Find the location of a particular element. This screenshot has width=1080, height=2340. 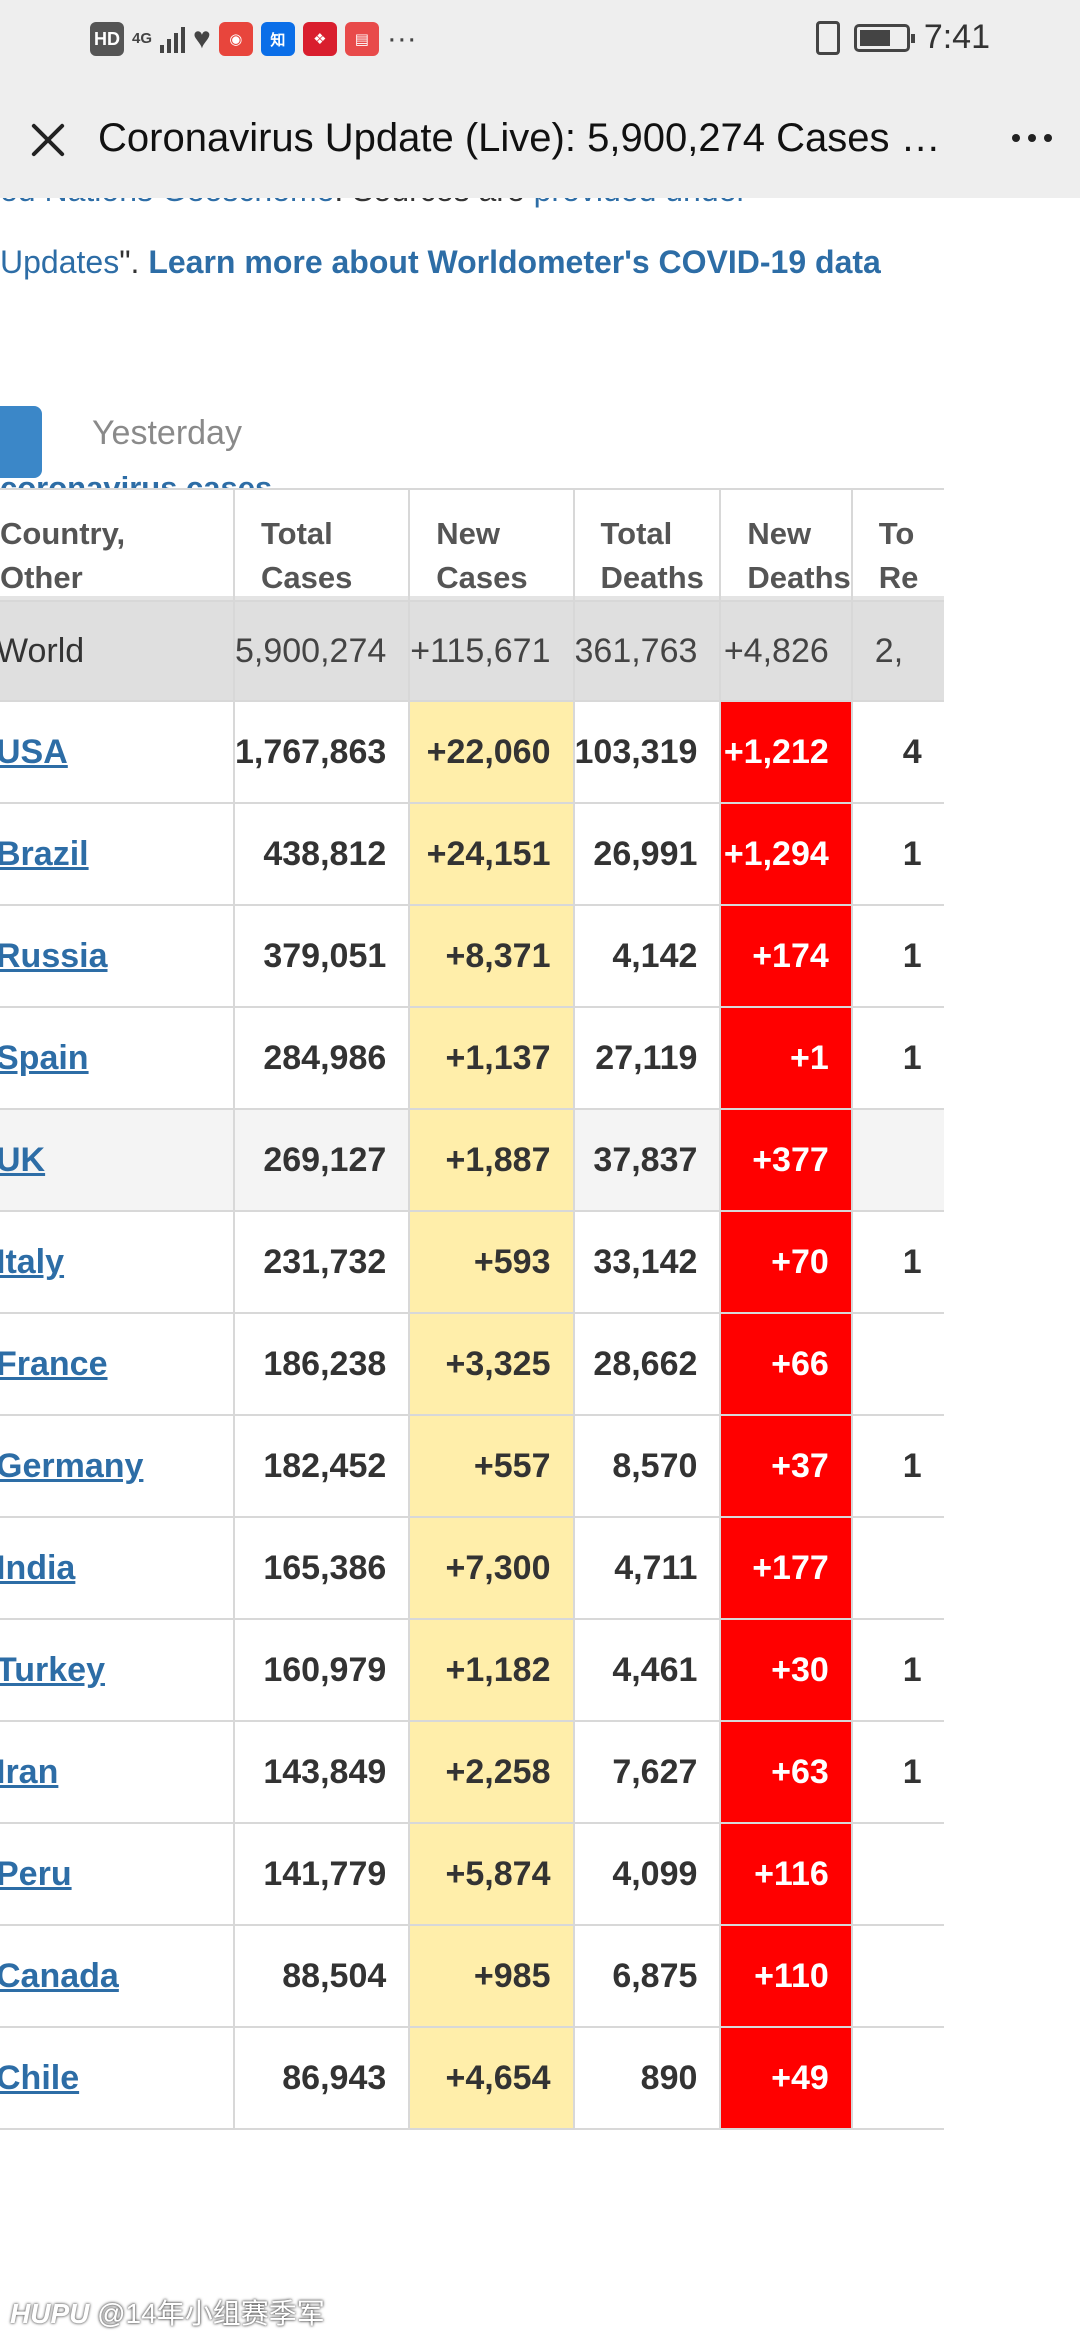

new-cases-cell: +22,060 is located at coordinates (492, 752).